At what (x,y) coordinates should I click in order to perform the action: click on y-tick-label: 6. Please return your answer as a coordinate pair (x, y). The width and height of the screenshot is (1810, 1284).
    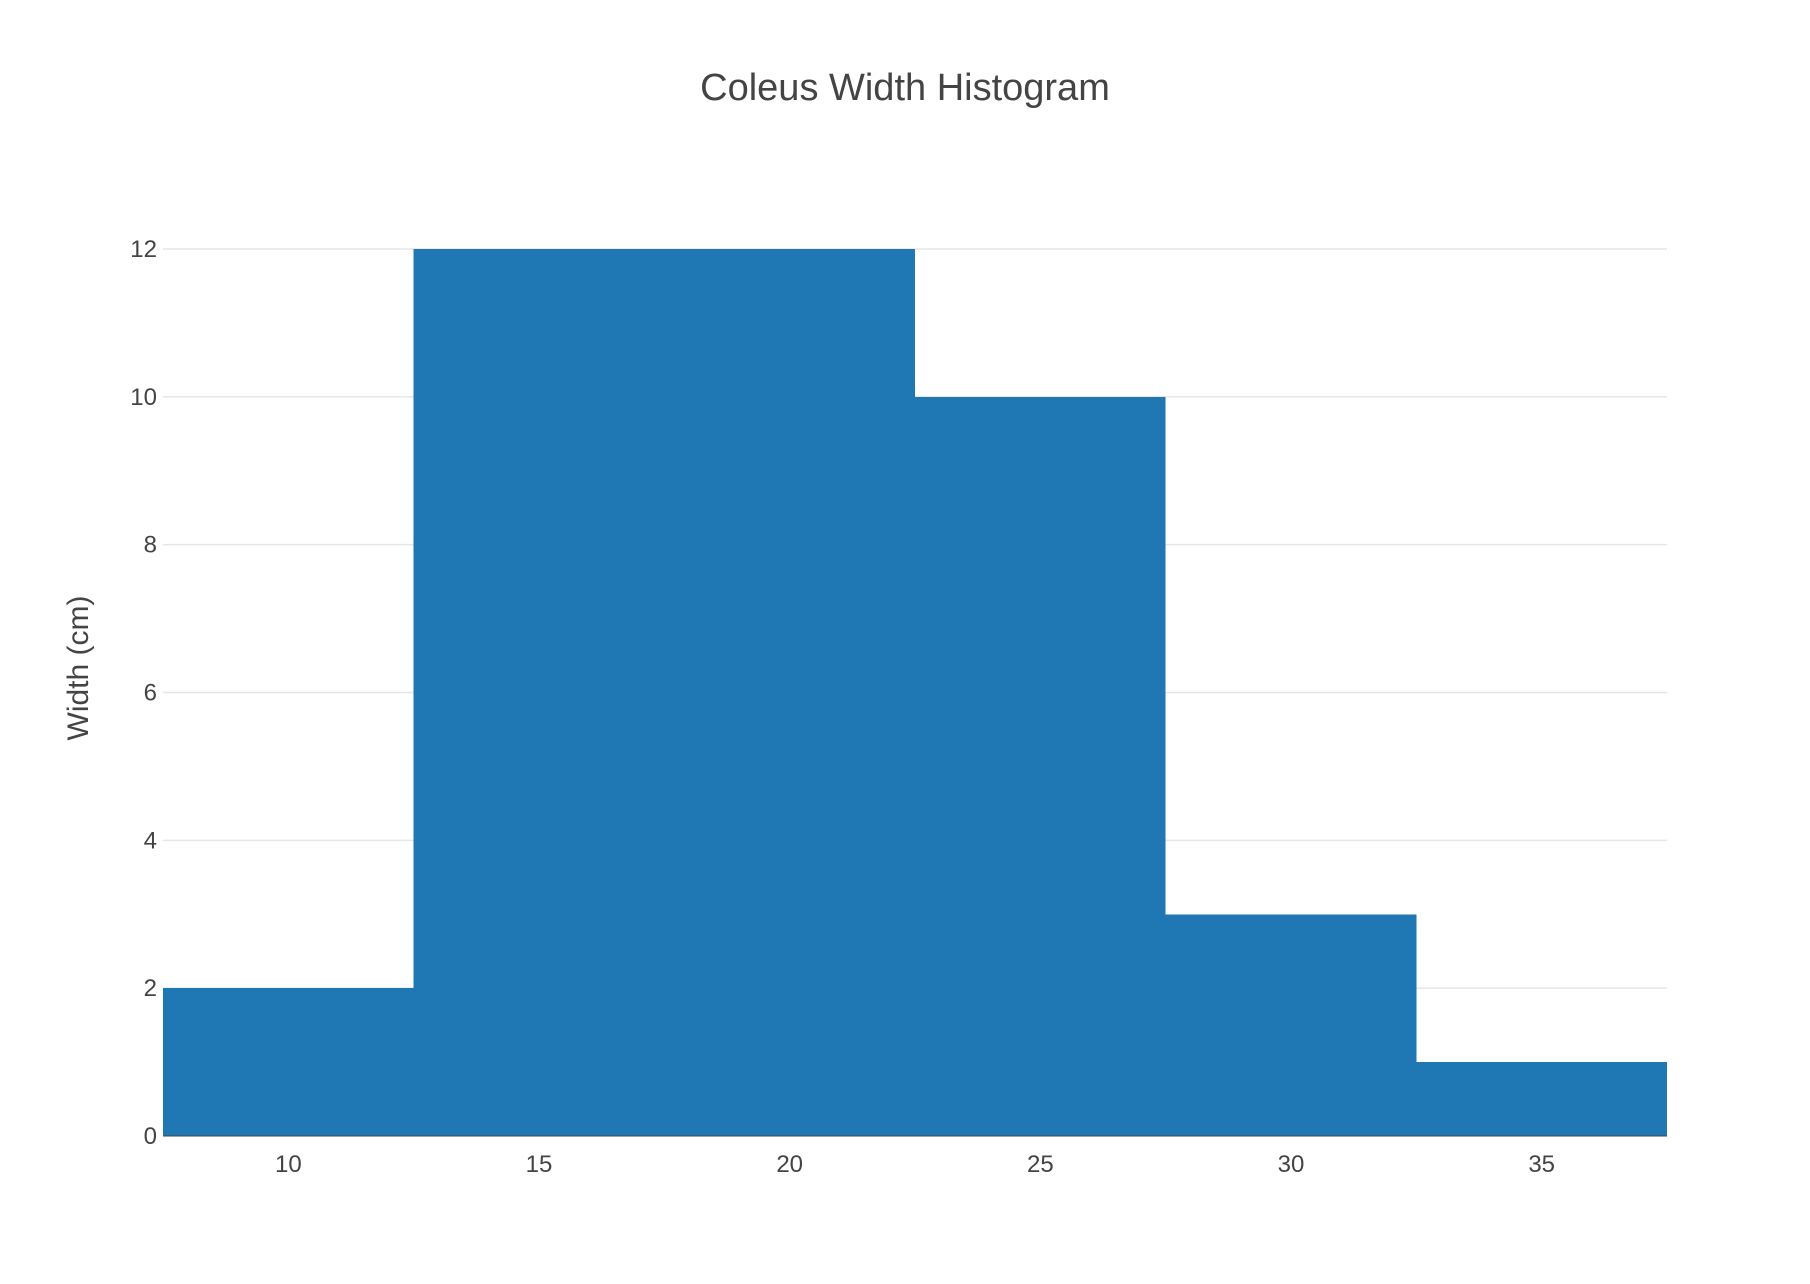
    Looking at the image, I should click on (150, 693).